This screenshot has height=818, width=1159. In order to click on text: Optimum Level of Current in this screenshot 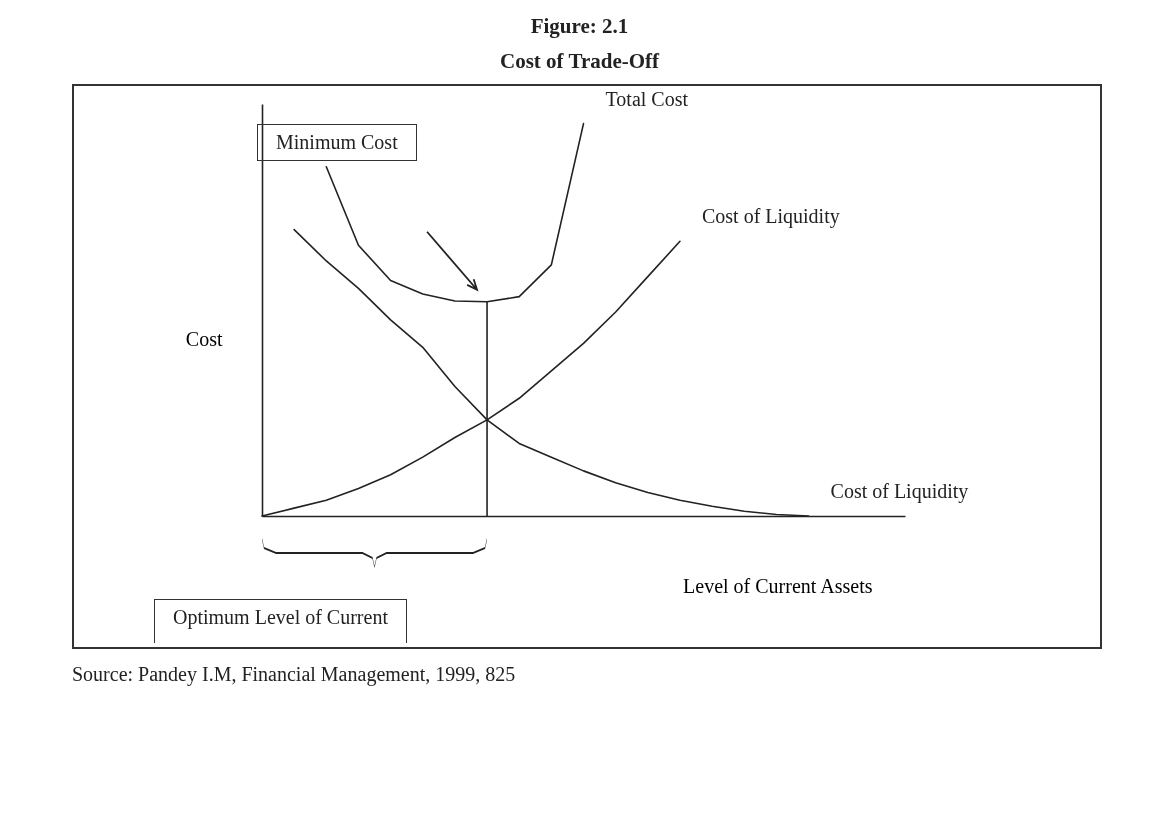, I will do `click(280, 621)`.